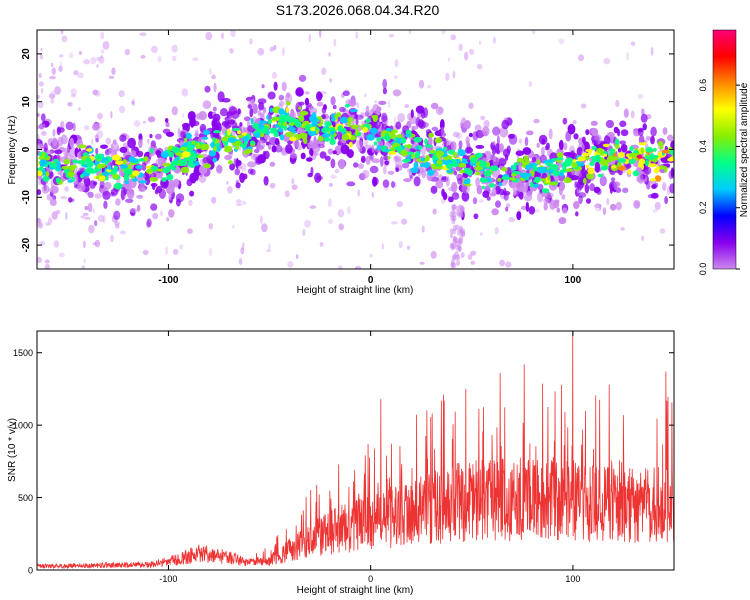 This screenshot has width=750, height=600. What do you see at coordinates (26, 102) in the screenshot?
I see `spectrogram-y-tick-label: 10` at bounding box center [26, 102].